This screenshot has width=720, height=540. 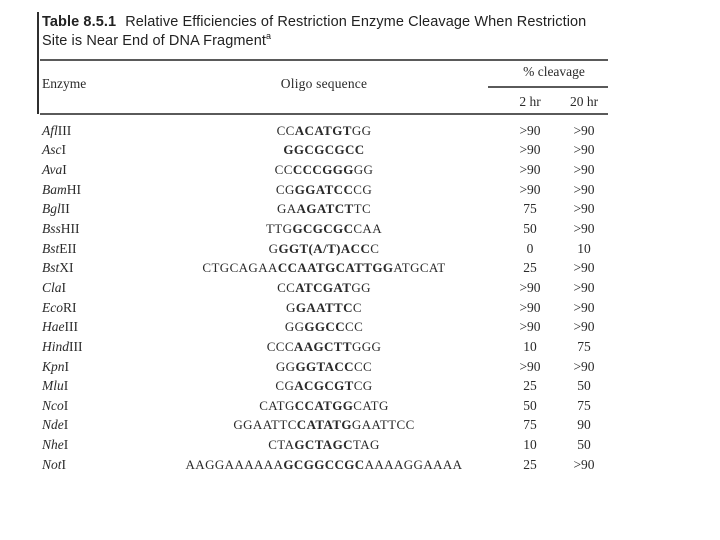 I want to click on oligo-sequence: CGGGATCCCG, so click(x=324, y=189).